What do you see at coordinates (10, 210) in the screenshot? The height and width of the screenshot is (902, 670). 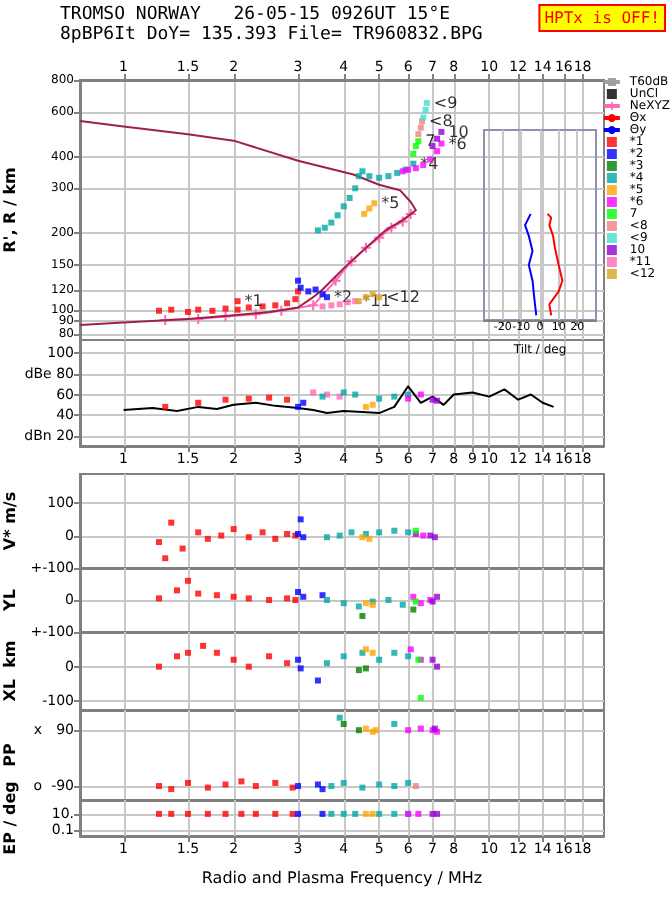 I see `y-axis-title: R', R / km` at bounding box center [10, 210].